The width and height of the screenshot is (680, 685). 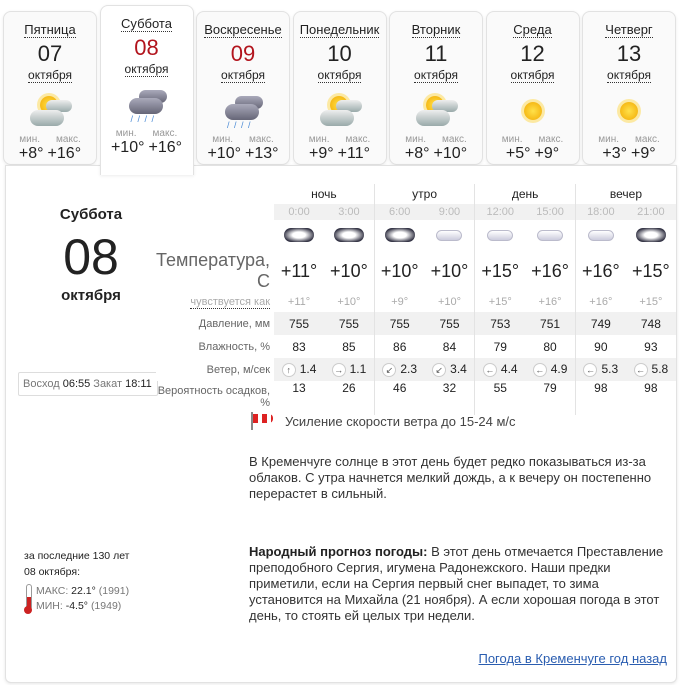 What do you see at coordinates (243, 30) in the screenshot?
I see `tab-weekday: Воскресенье` at bounding box center [243, 30].